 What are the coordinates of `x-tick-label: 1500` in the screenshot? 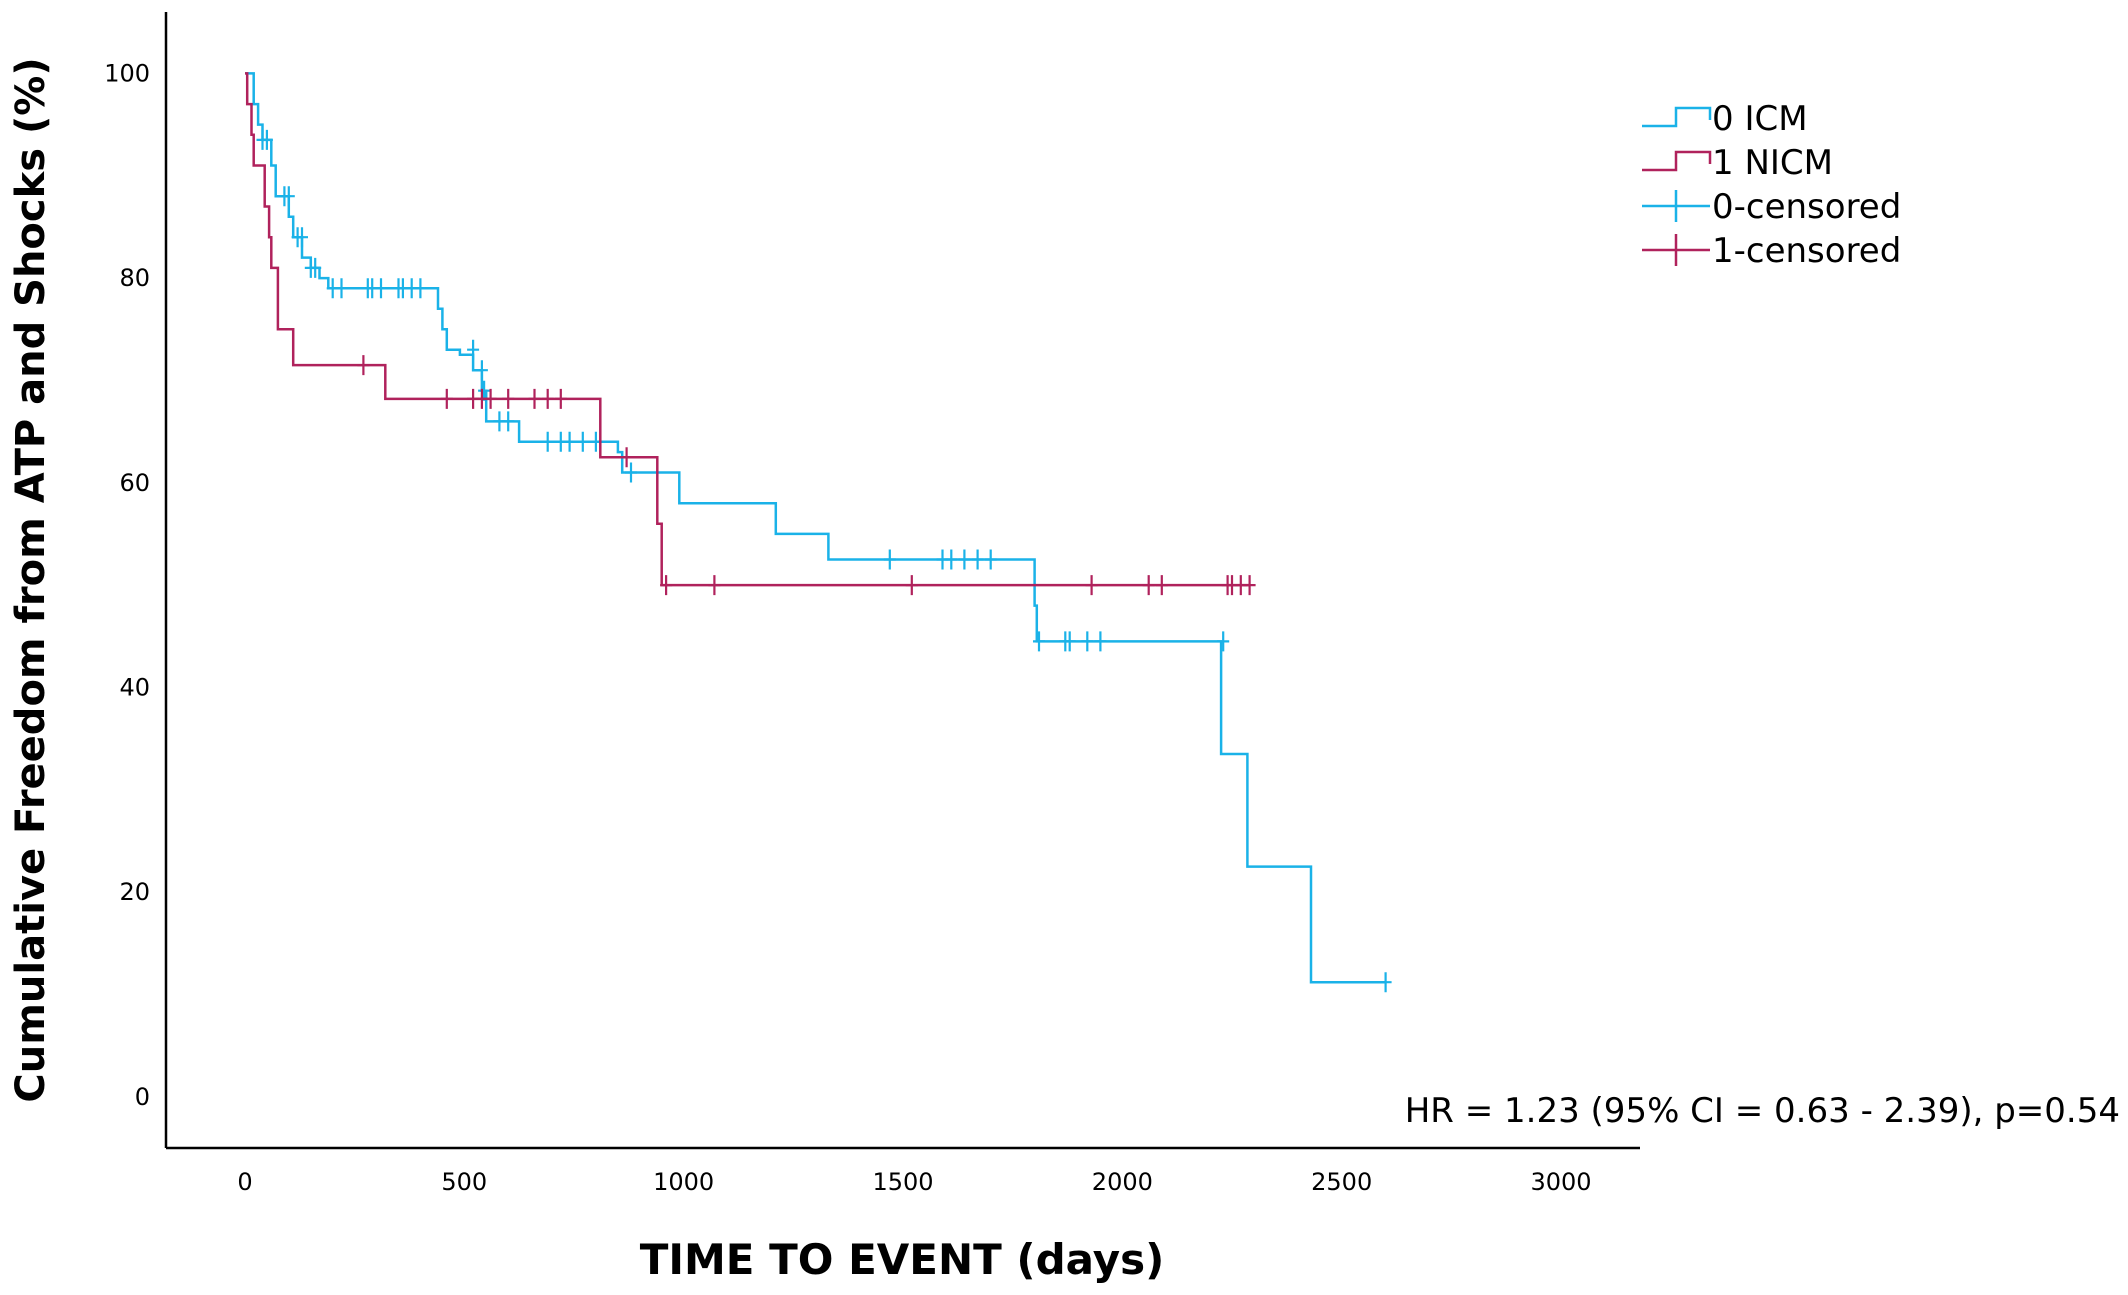 It's located at (902, 1182).